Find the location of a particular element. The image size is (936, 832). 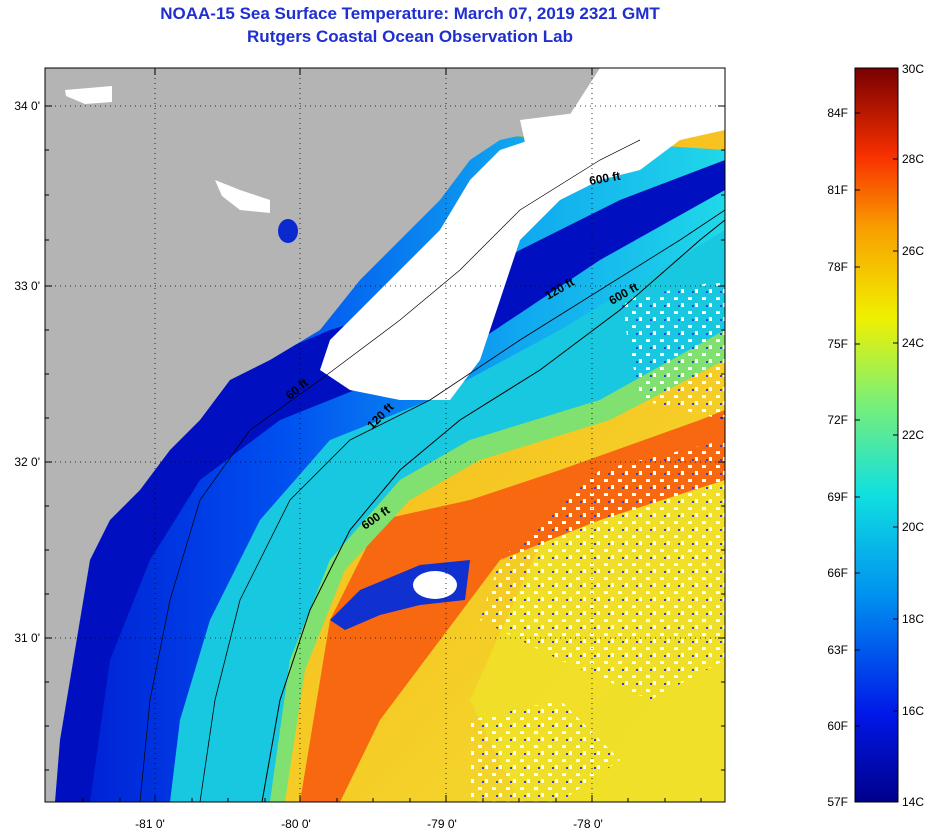

cb-label-30c: 30C is located at coordinates (913, 69).